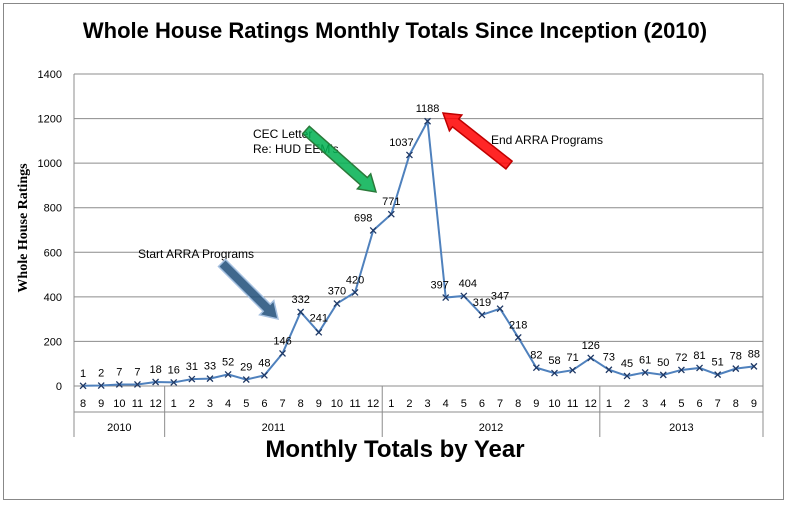 This screenshot has width=790, height=506. I want to click on y-tick-label: 1200, so click(50, 120).